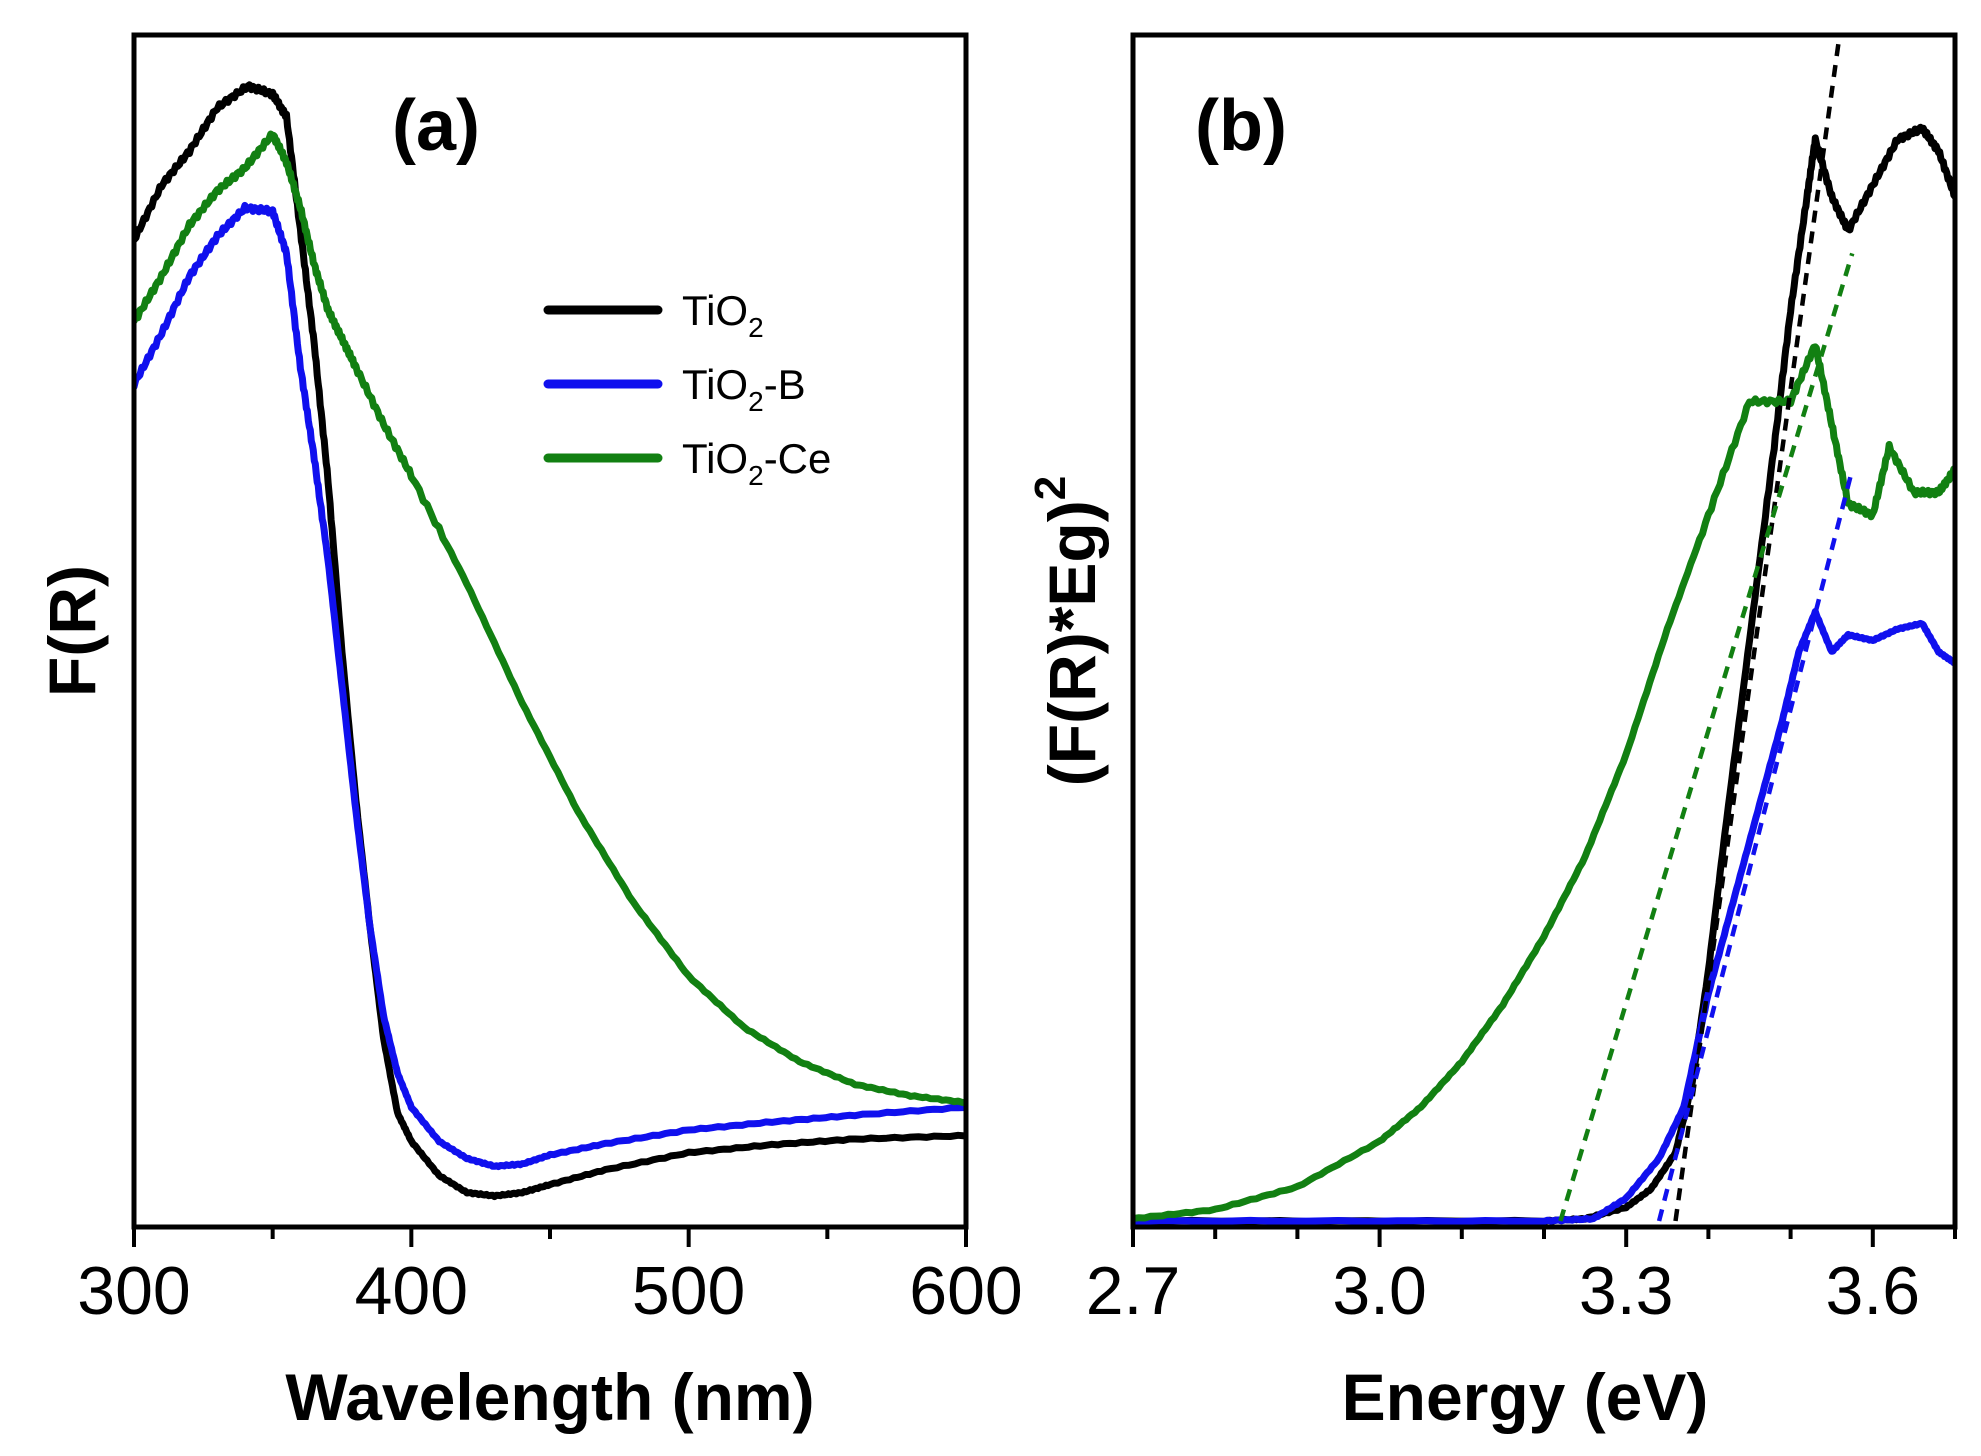 The width and height of the screenshot is (1981, 1456). Describe the element at coordinates (1525, 1397) in the screenshot. I see `panel-b-xlabel: Energy (eV)` at that location.